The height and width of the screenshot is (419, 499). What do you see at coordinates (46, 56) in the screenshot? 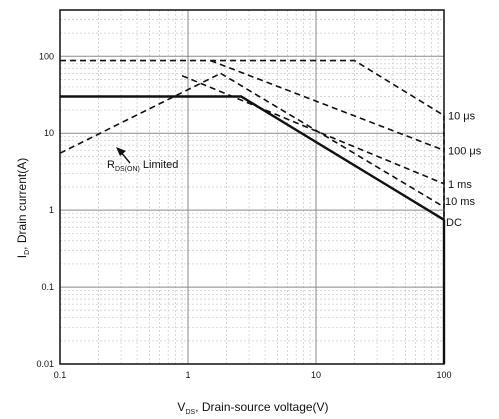
I see `y-tick-label: 100` at bounding box center [46, 56].